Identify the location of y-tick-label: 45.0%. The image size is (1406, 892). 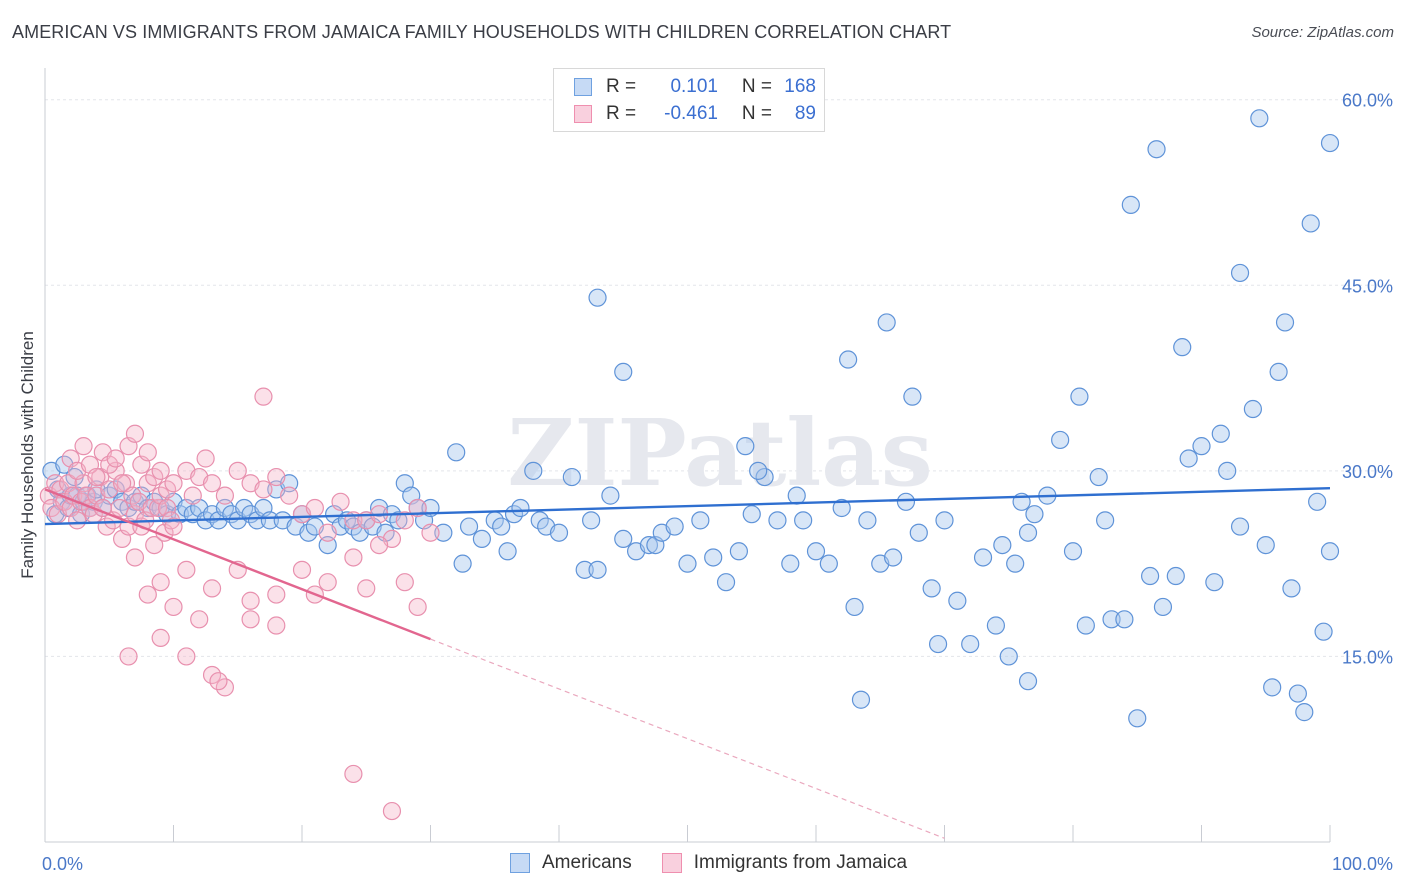
(1367, 286).